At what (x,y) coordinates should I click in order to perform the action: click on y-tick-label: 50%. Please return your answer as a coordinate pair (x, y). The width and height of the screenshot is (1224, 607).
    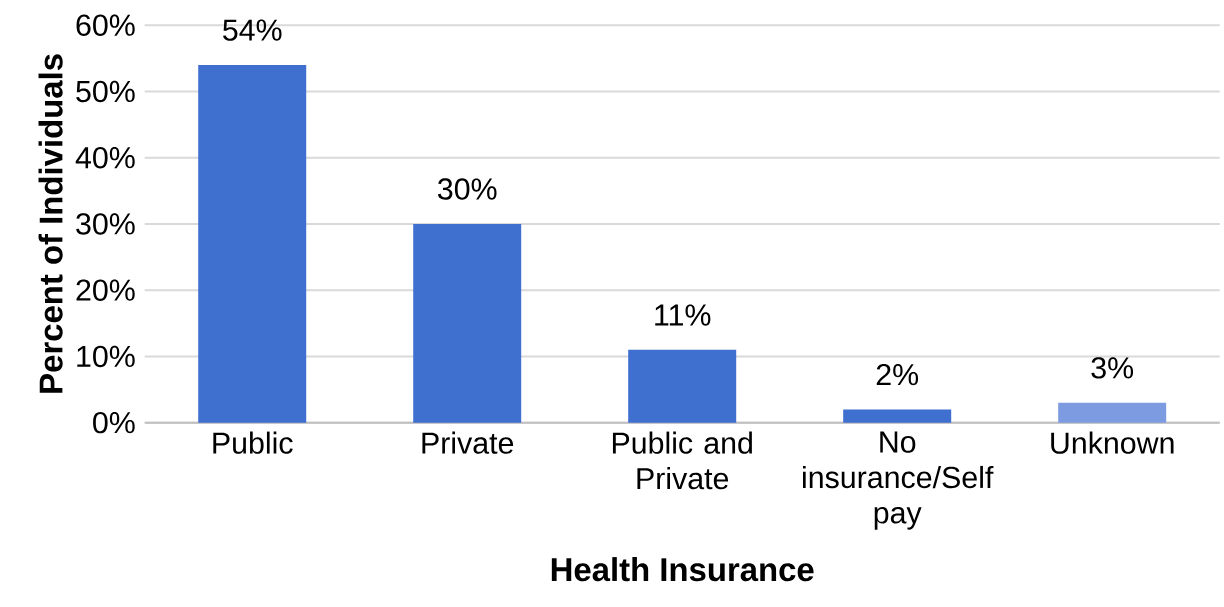
    Looking at the image, I should click on (105, 91).